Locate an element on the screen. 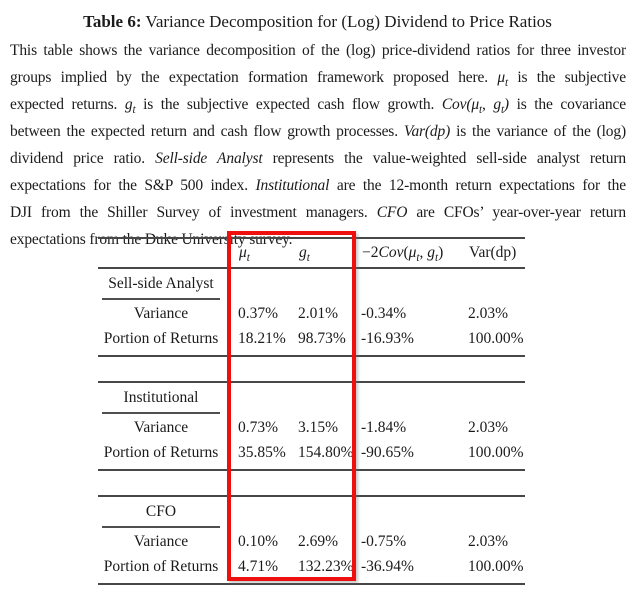 The height and width of the screenshot is (597, 635). section-title: Institutional is located at coordinates (161, 397).